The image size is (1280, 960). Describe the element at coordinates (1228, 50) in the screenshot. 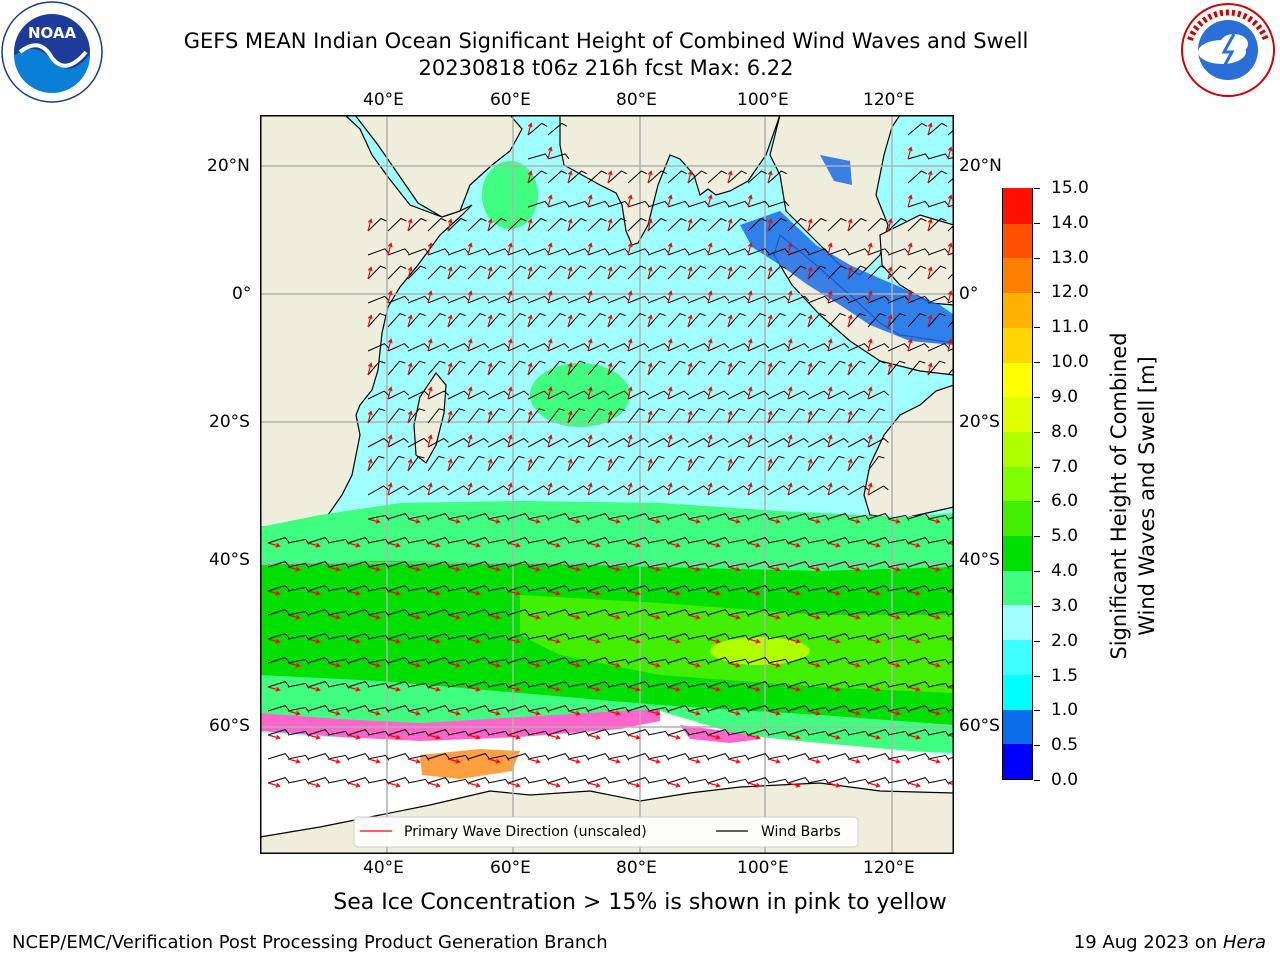

I see `nws-logo-icon` at that location.